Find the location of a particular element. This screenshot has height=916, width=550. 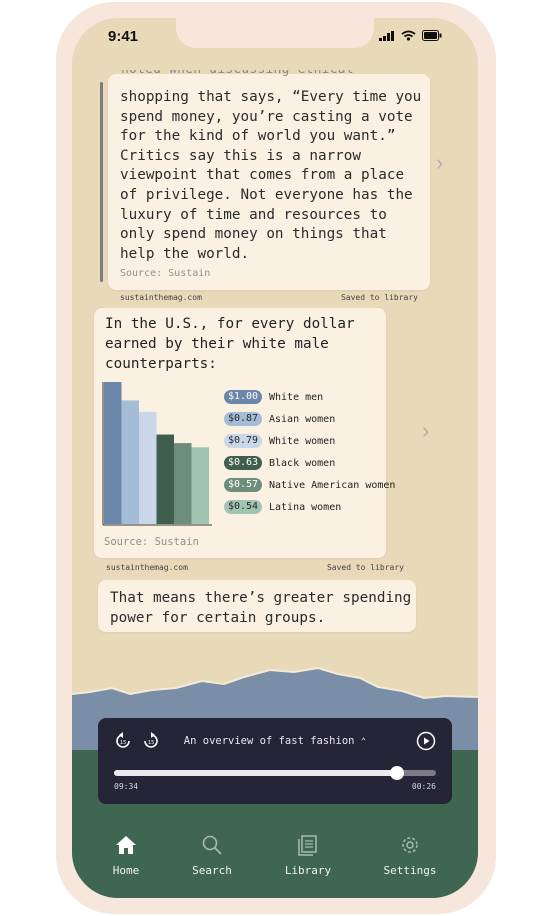

chart-saved: Saved to library is located at coordinates (365, 567).